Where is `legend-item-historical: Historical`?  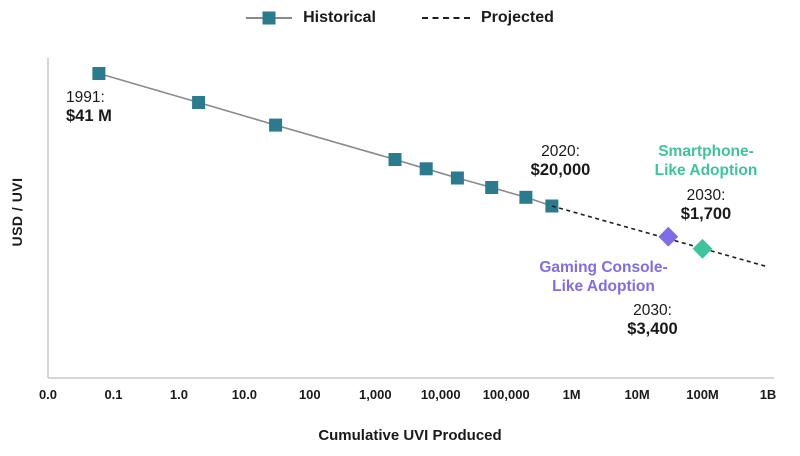 legend-item-historical: Historical is located at coordinates (311, 18).